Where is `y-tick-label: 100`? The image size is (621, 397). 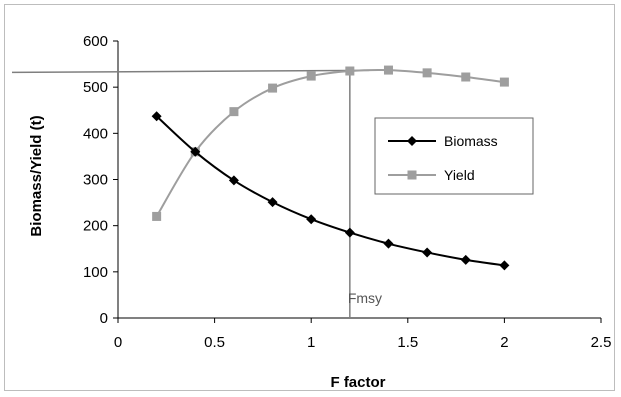 y-tick-label: 100 is located at coordinates (95, 272).